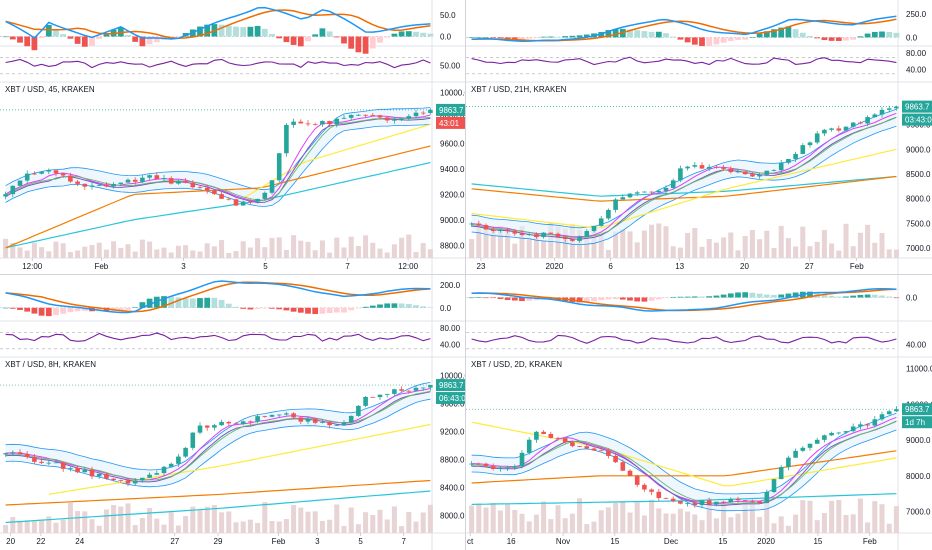 This screenshot has width=932, height=550. Describe the element at coordinates (470, 541) in the screenshot. I see `time-axis-label: ct` at that location.